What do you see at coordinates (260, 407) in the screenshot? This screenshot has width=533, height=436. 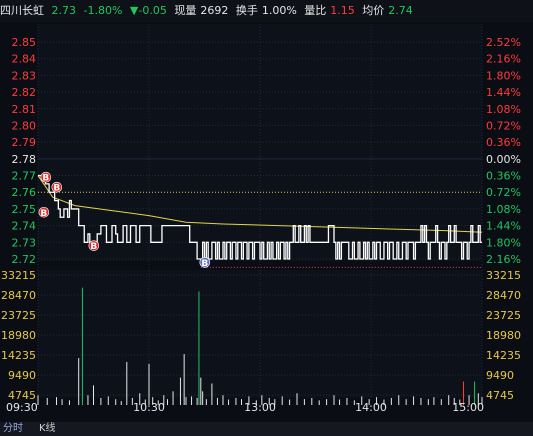 I see `time-tick-label: 13:00` at bounding box center [260, 407].